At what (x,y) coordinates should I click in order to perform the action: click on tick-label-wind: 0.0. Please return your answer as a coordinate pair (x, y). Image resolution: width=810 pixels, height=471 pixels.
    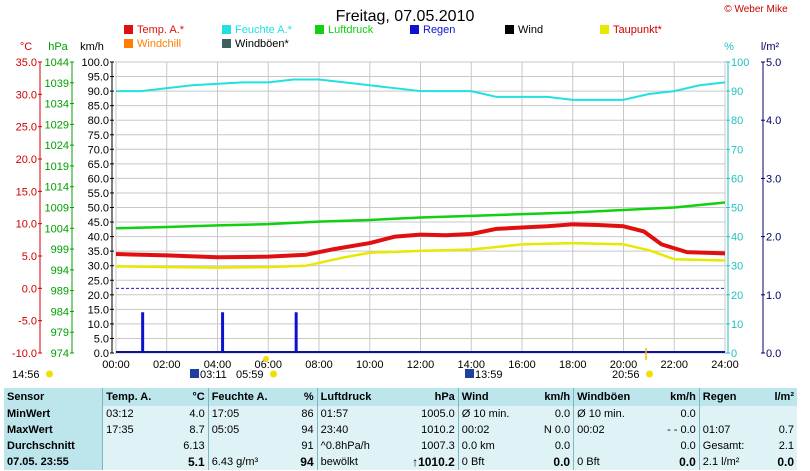
    Looking at the image, I should click on (101, 354).